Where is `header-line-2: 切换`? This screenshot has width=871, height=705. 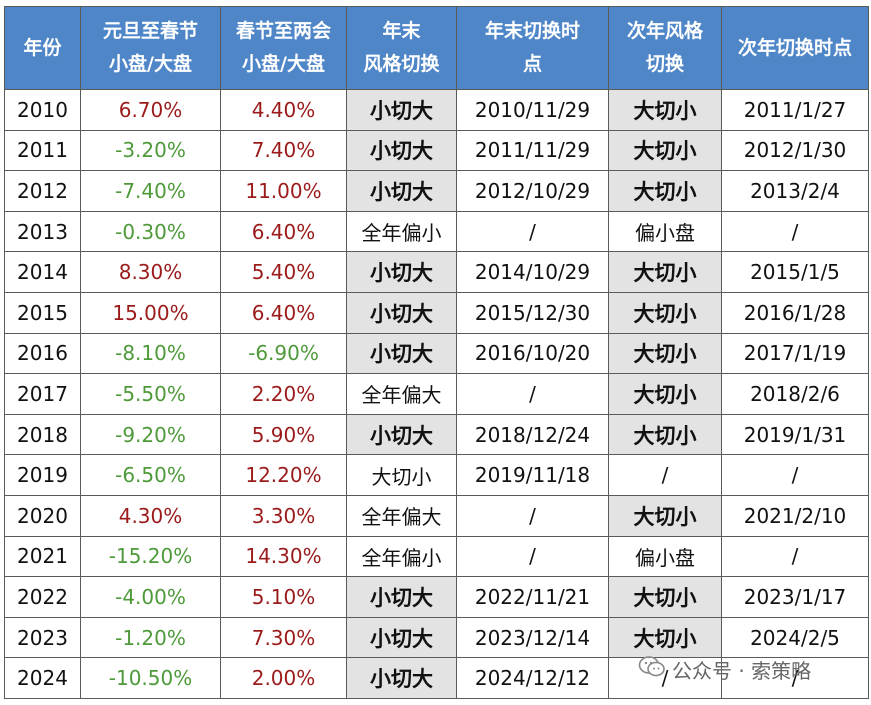 header-line-2: 切换 is located at coordinates (664, 64).